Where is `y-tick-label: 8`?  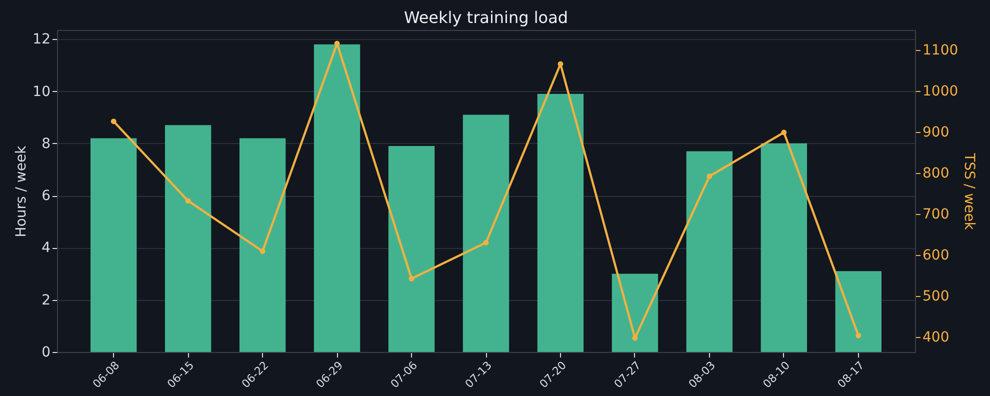 y-tick-label: 8 is located at coordinates (46, 144).